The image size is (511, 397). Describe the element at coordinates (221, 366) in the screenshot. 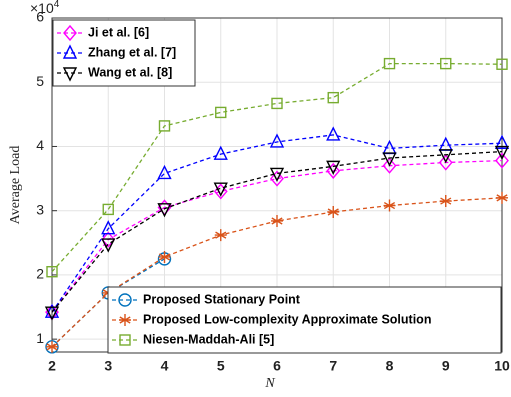

I see `x-tick-label: 5` at that location.